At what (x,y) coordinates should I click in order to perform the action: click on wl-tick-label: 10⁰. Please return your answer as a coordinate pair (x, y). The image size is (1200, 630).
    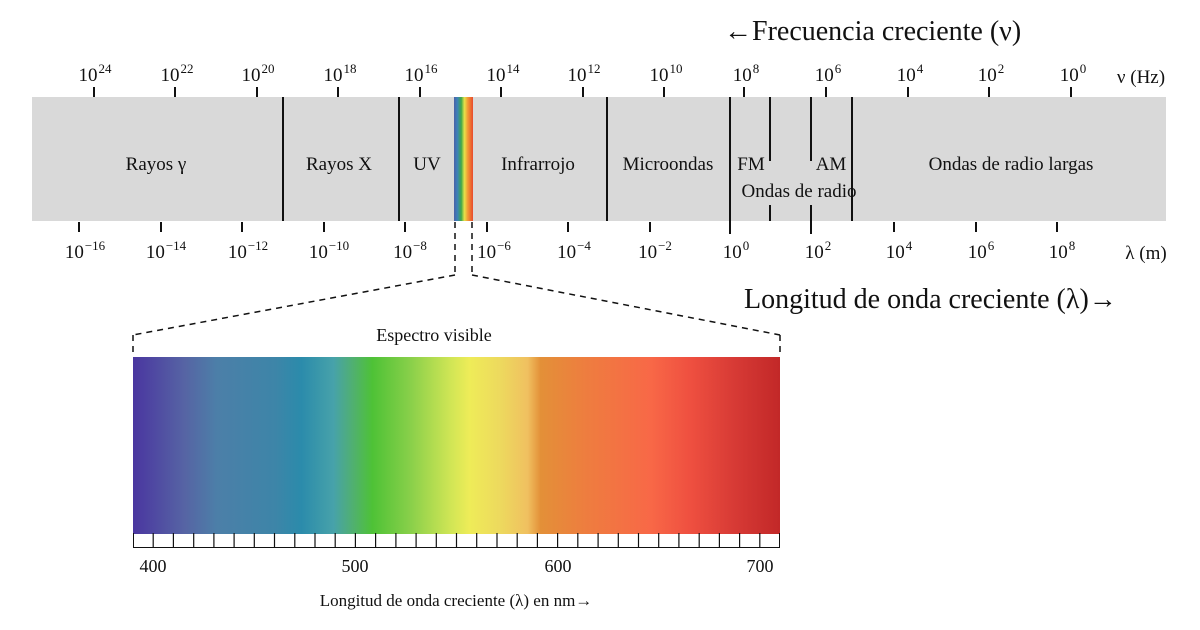
    Looking at the image, I should click on (736, 250).